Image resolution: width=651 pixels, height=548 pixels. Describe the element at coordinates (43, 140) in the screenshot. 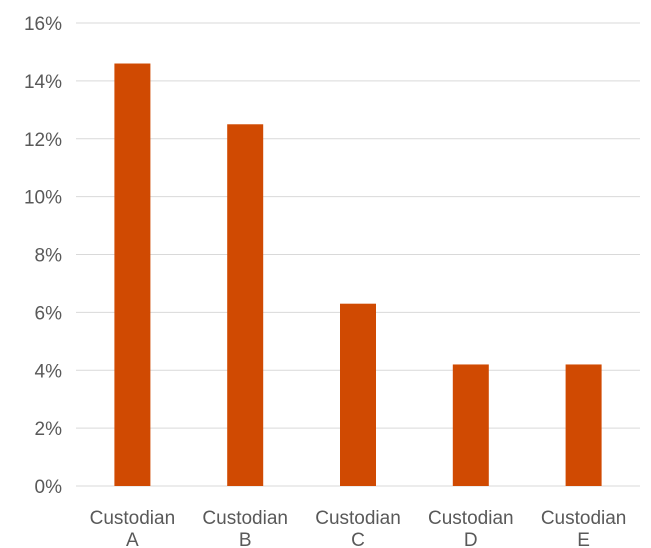

I see `y-tick-label: 12%` at that location.